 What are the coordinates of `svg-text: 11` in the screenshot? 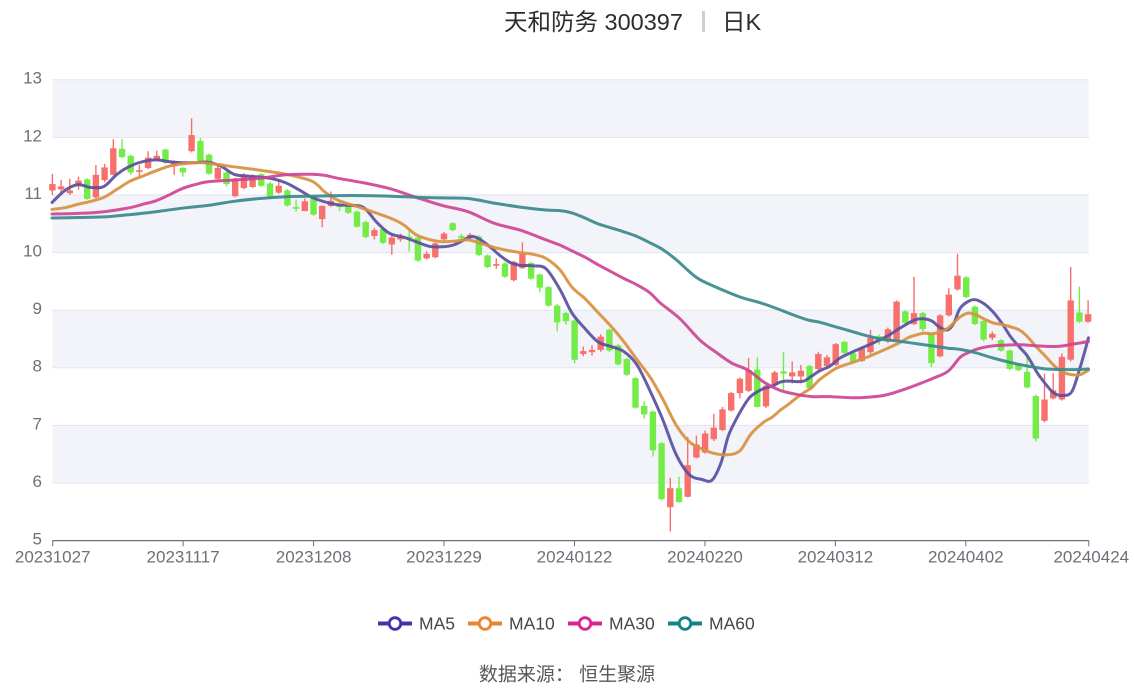 It's located at (33, 193).